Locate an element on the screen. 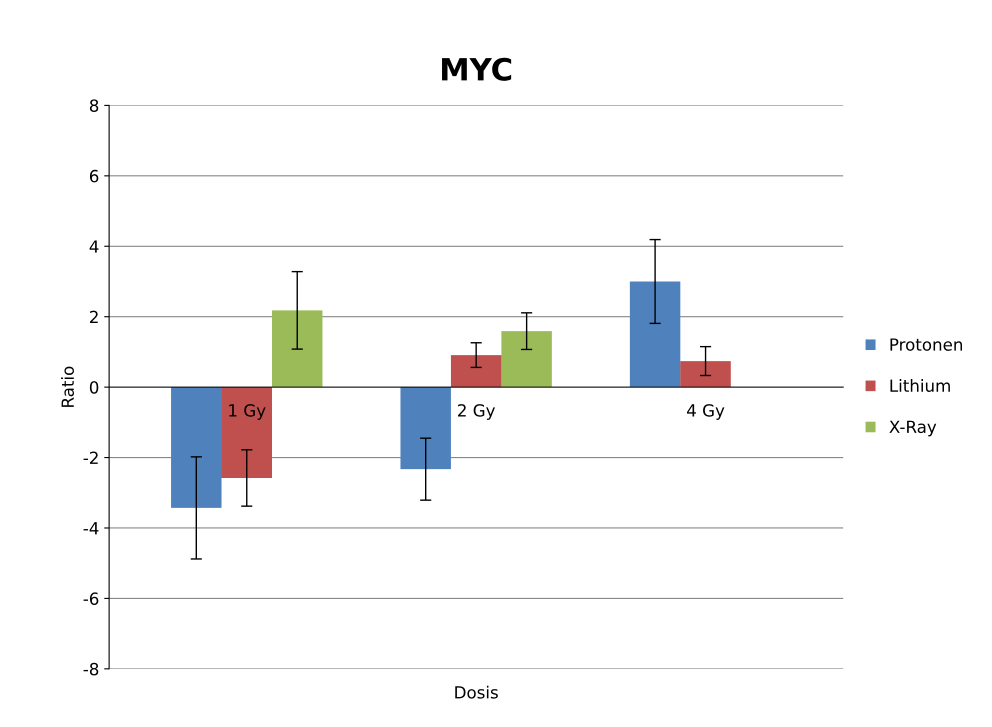 This screenshot has height=727, width=992. x-tick-label: 1 Gy is located at coordinates (247, 412).